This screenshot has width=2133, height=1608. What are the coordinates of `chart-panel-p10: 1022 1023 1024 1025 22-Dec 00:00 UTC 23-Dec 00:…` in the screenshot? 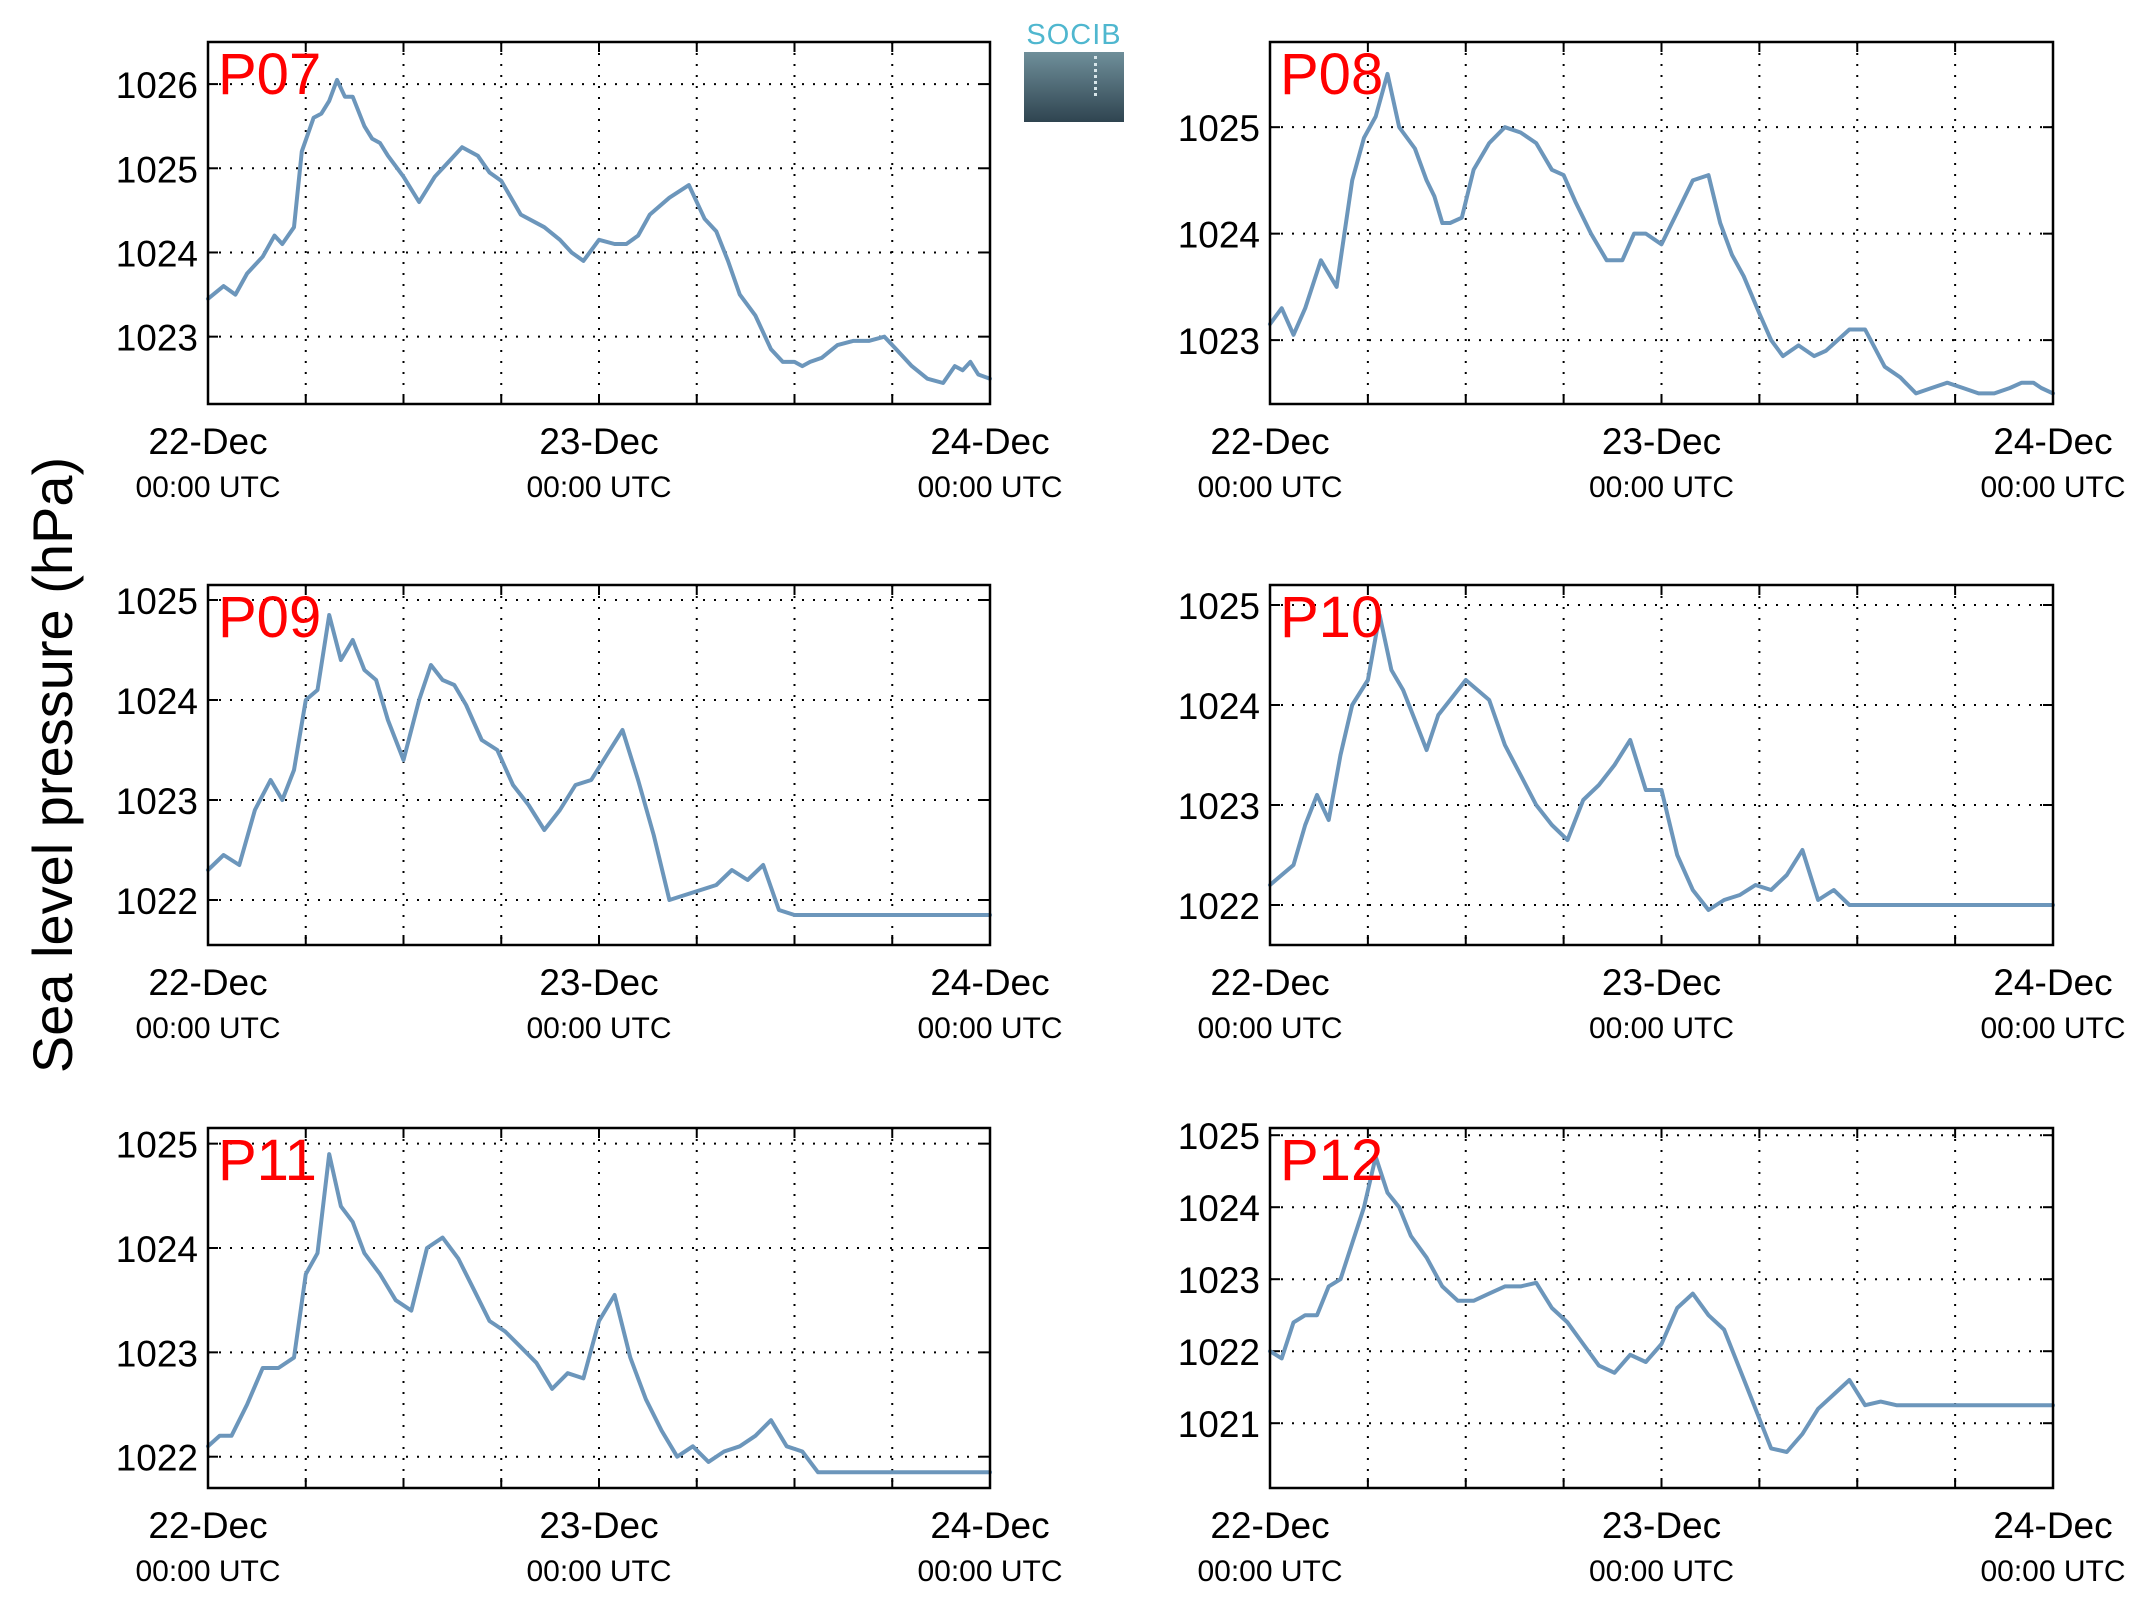 It's located at (1652, 814).